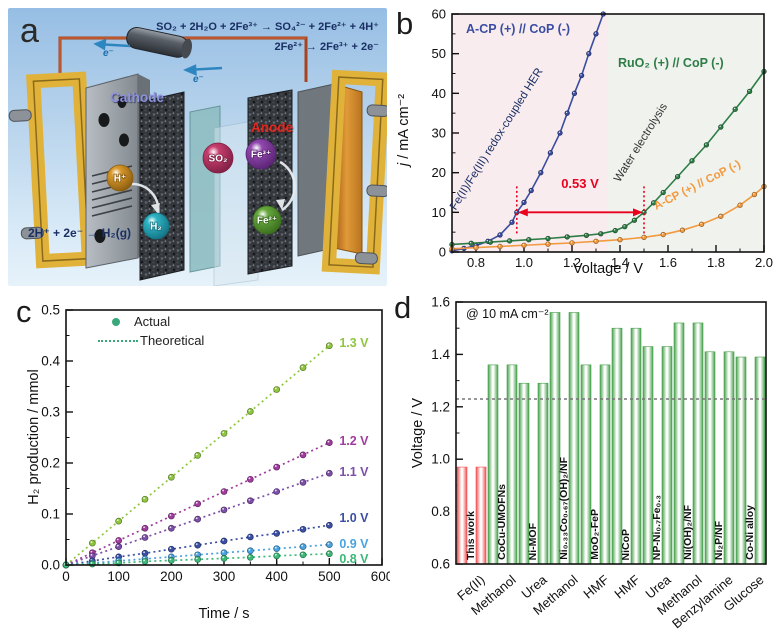 Image resolution: width=774 pixels, height=639 pixels. I want to click on anode-electrode, so click(270, 182).